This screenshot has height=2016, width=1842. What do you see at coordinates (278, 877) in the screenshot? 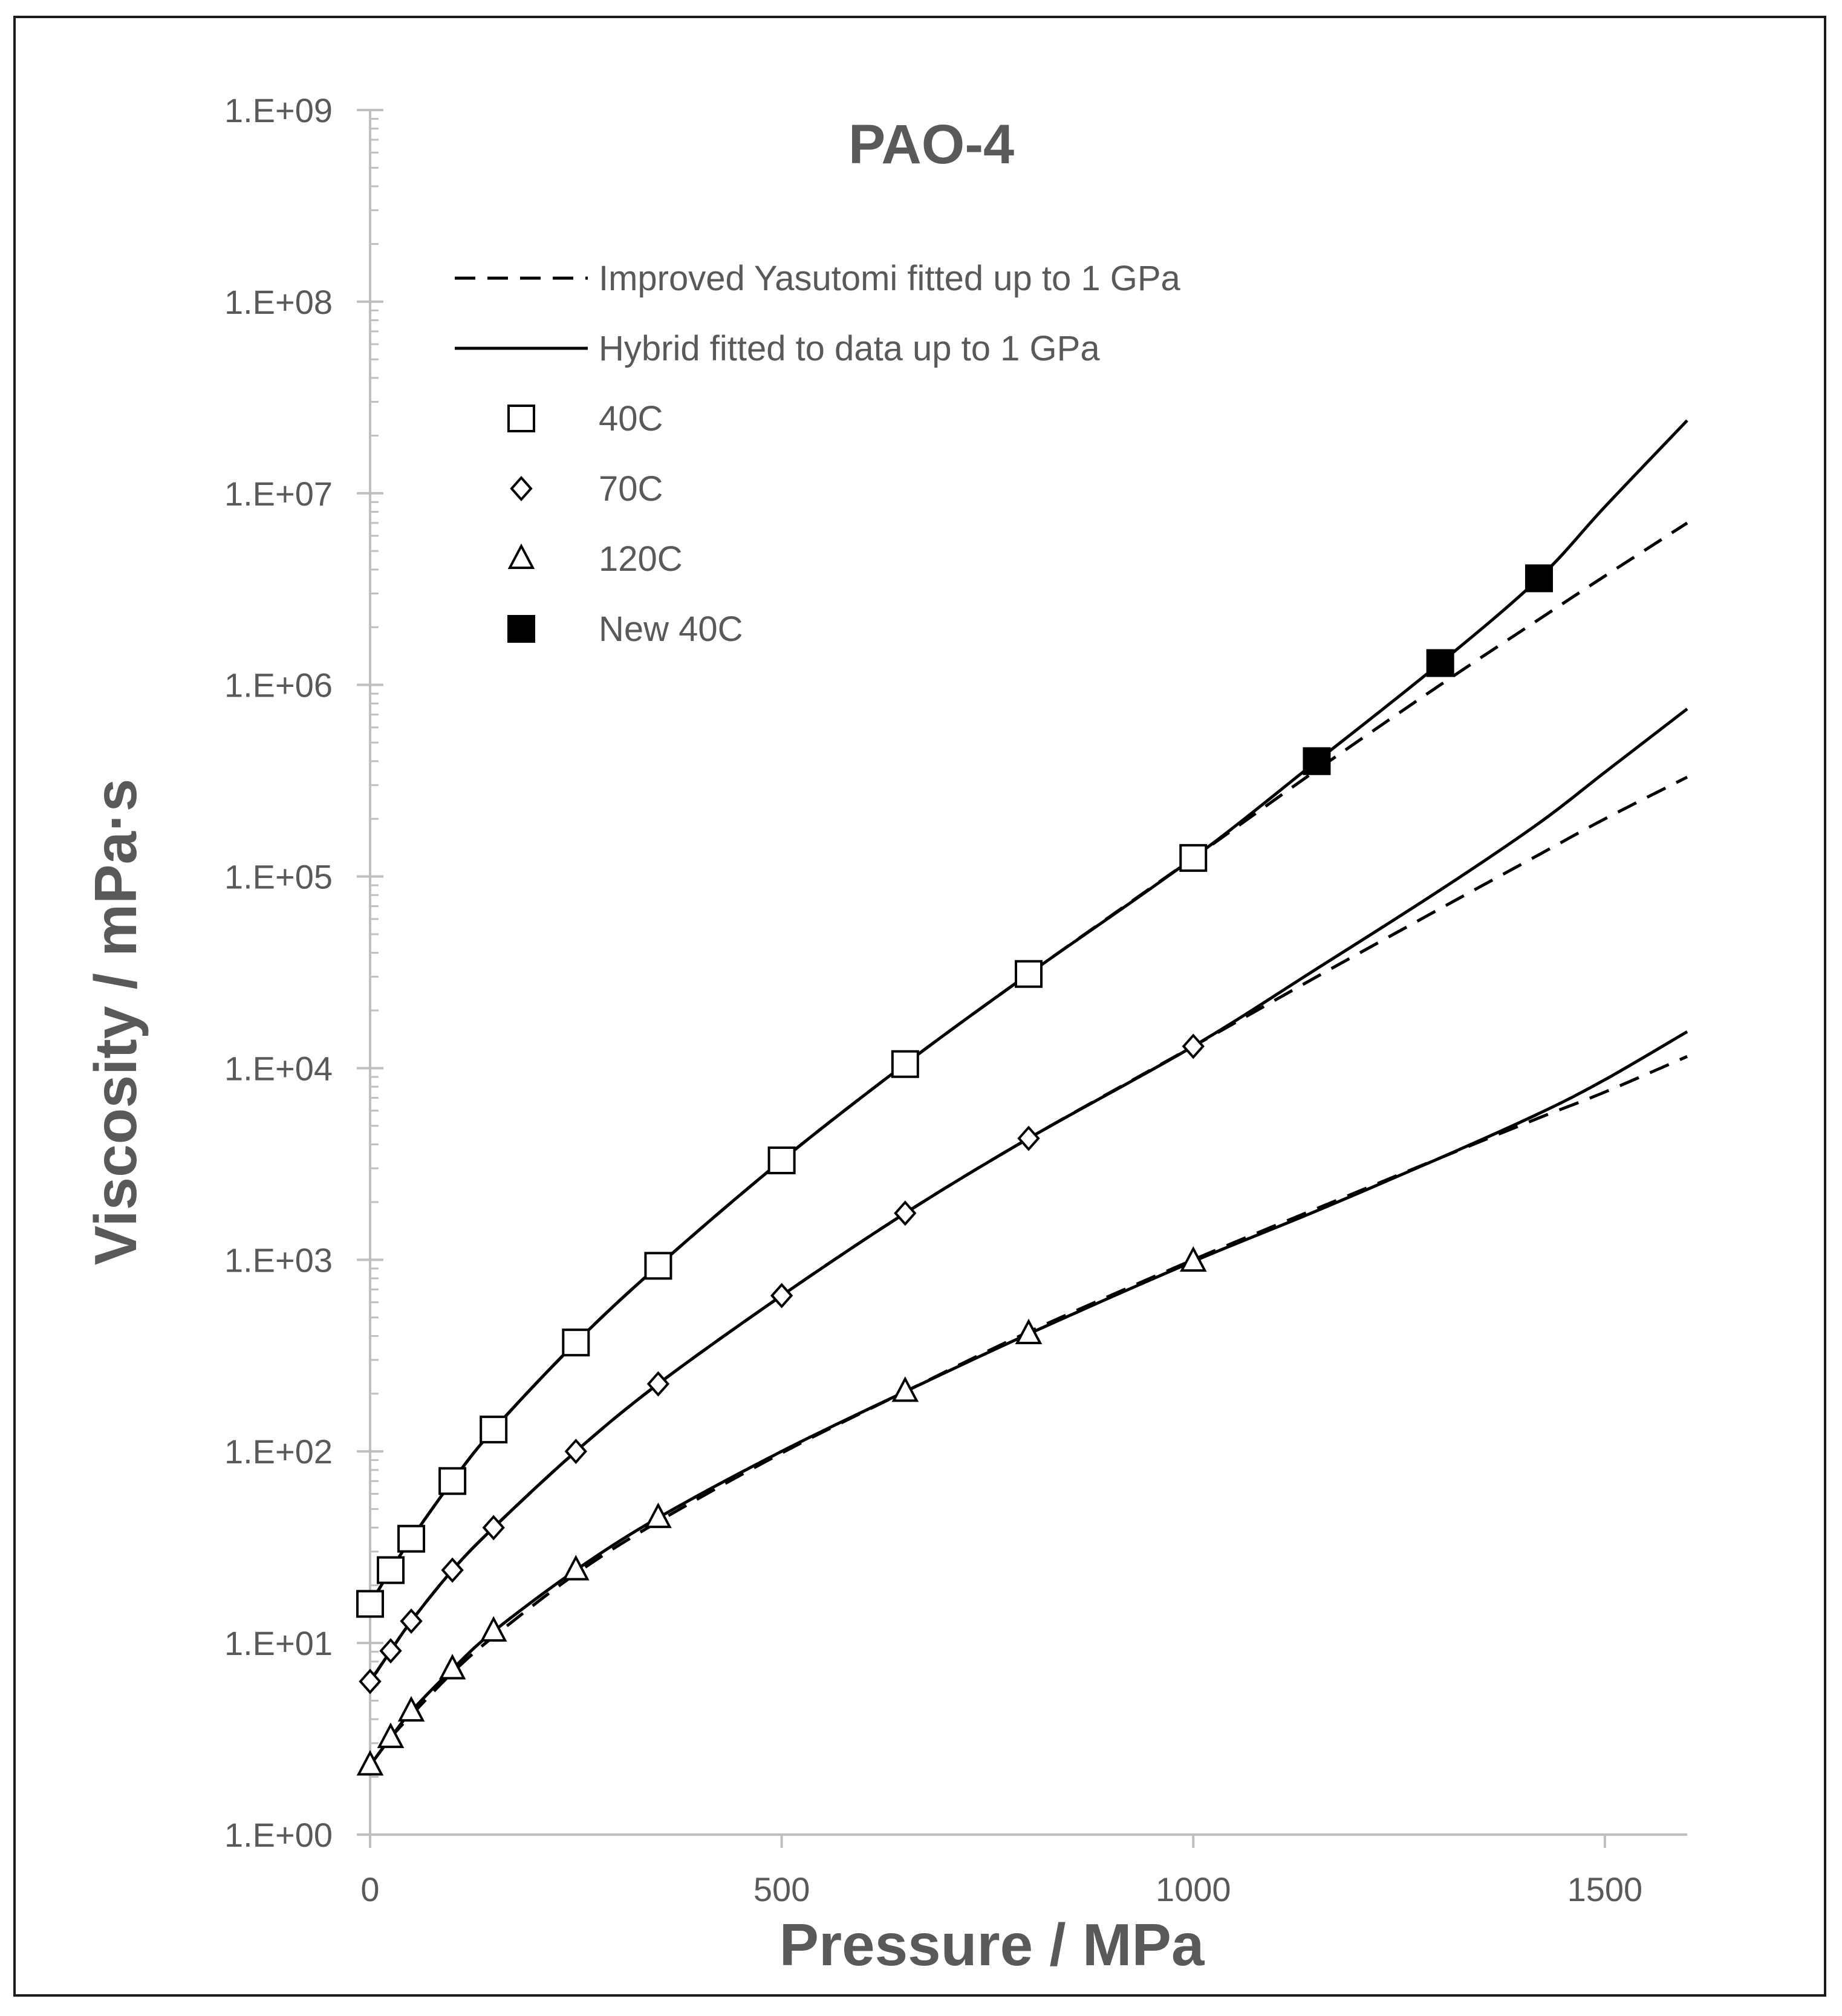
I see `y-tick-label: 1.E+05` at bounding box center [278, 877].